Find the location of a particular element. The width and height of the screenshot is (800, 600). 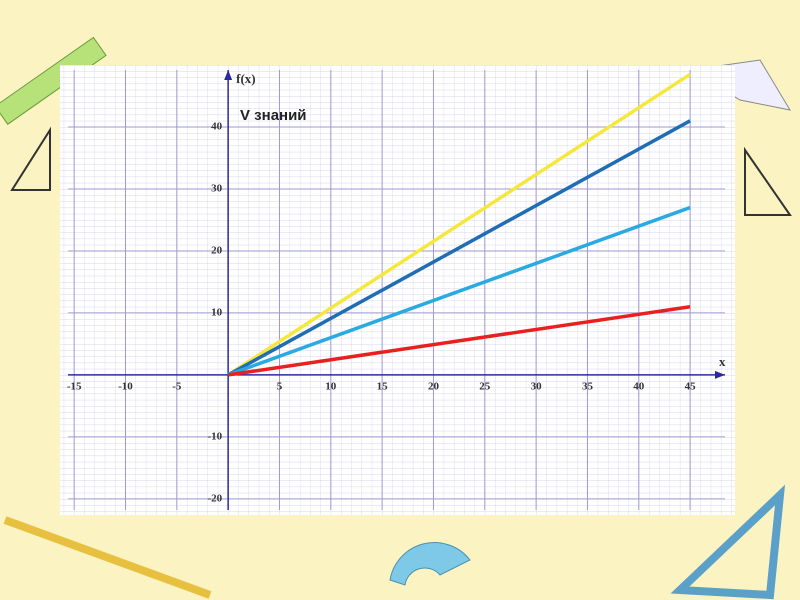

x-tick-label: -15 is located at coordinates (74, 386).